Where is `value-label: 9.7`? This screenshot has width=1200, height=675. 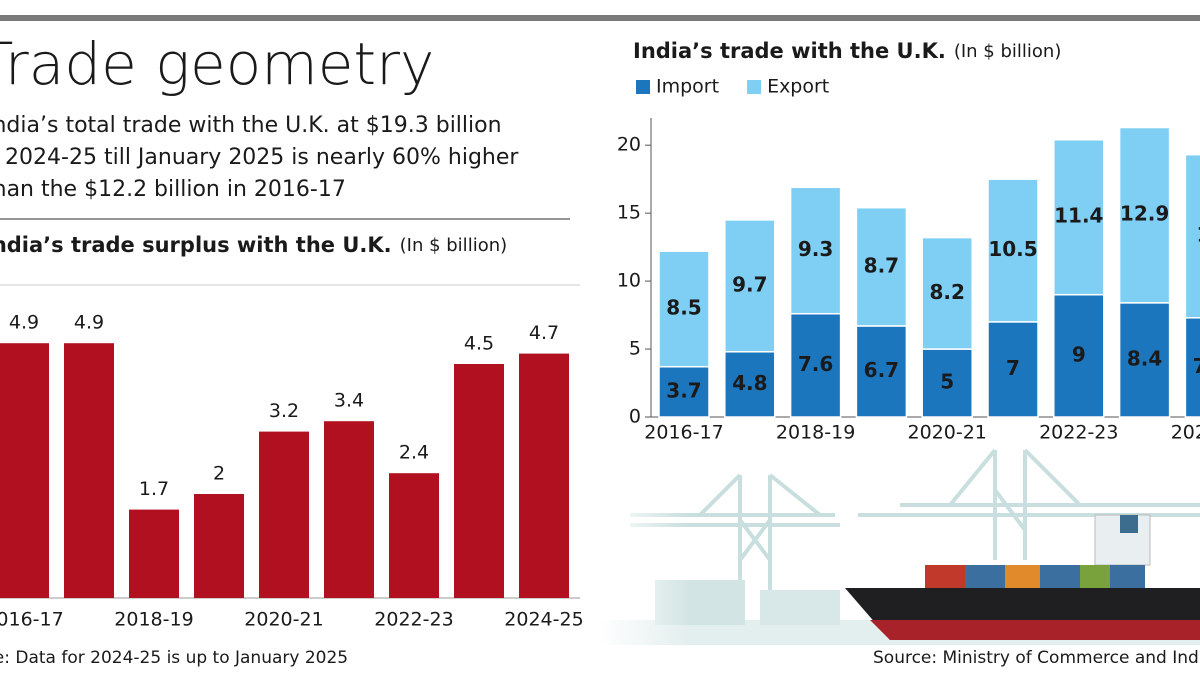 value-label: 9.7 is located at coordinates (749, 284).